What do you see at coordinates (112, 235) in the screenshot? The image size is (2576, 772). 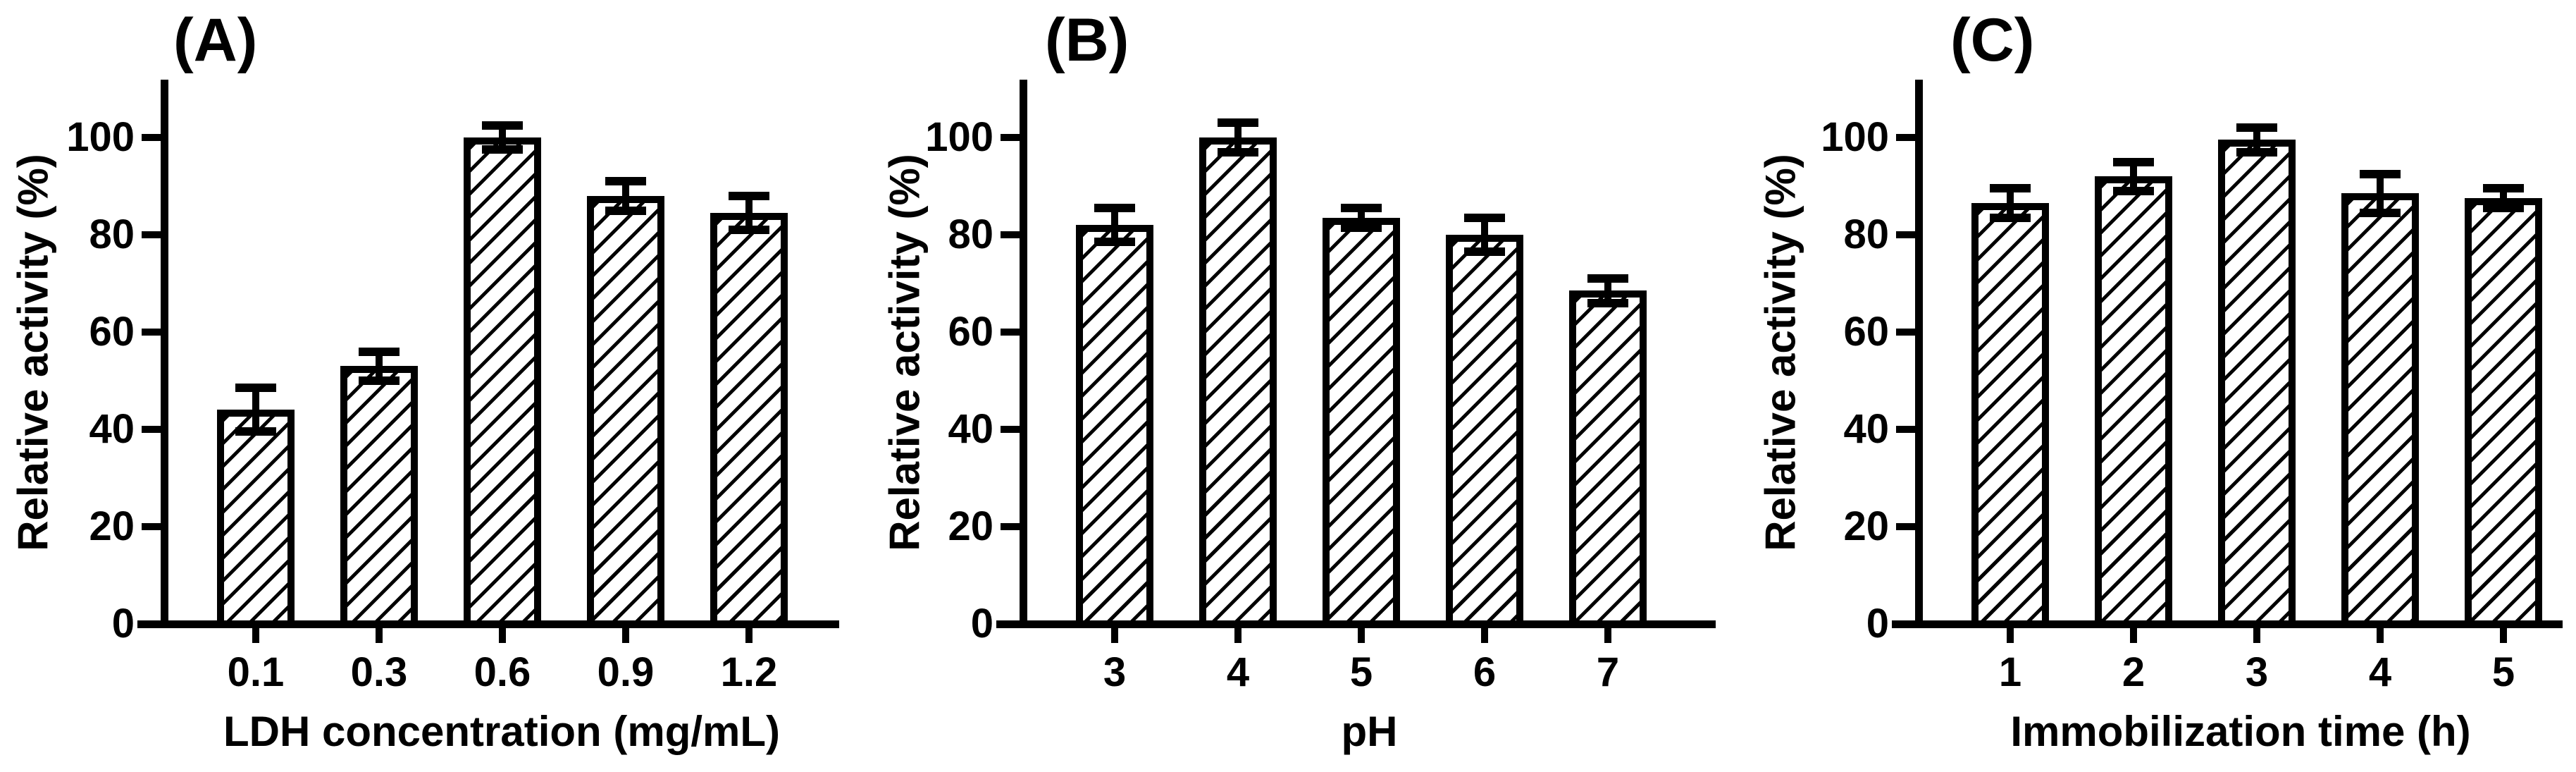 I see `y-tick-label: 80` at bounding box center [112, 235].